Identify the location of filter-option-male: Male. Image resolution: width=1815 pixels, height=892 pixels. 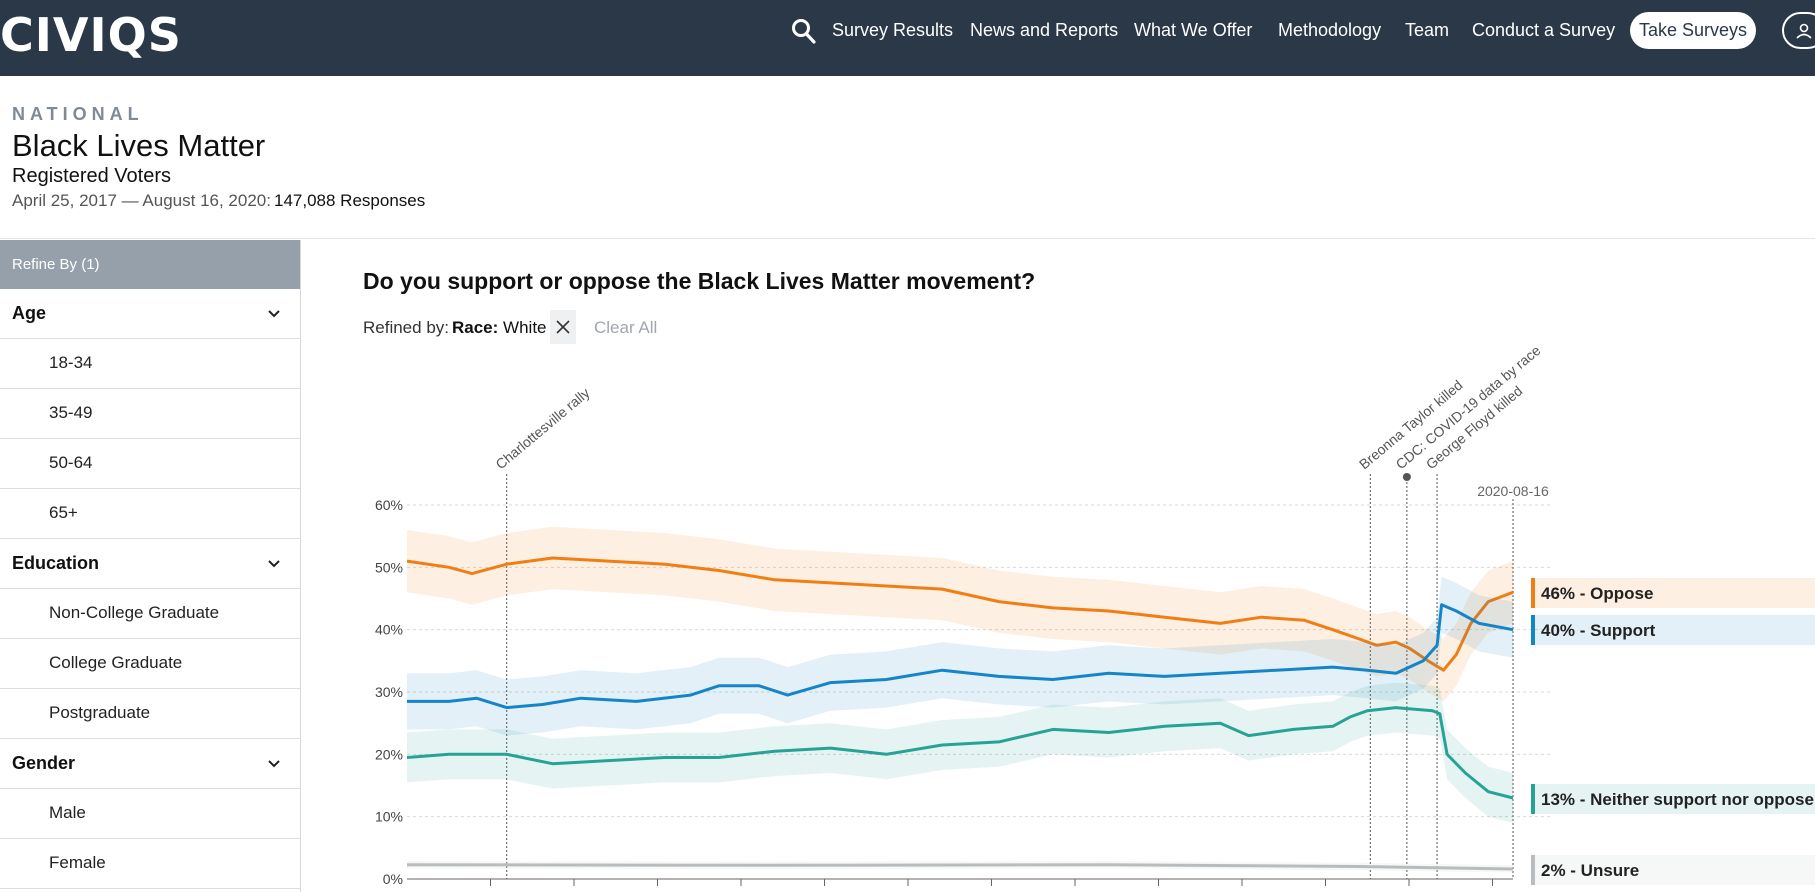
(150, 814).